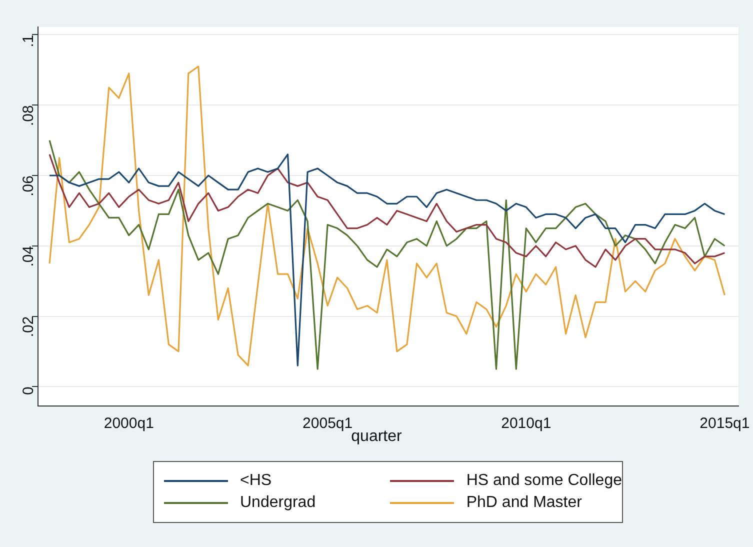 The width and height of the screenshot is (753, 547). I want to click on y-tick-label: 0, so click(29, 390).